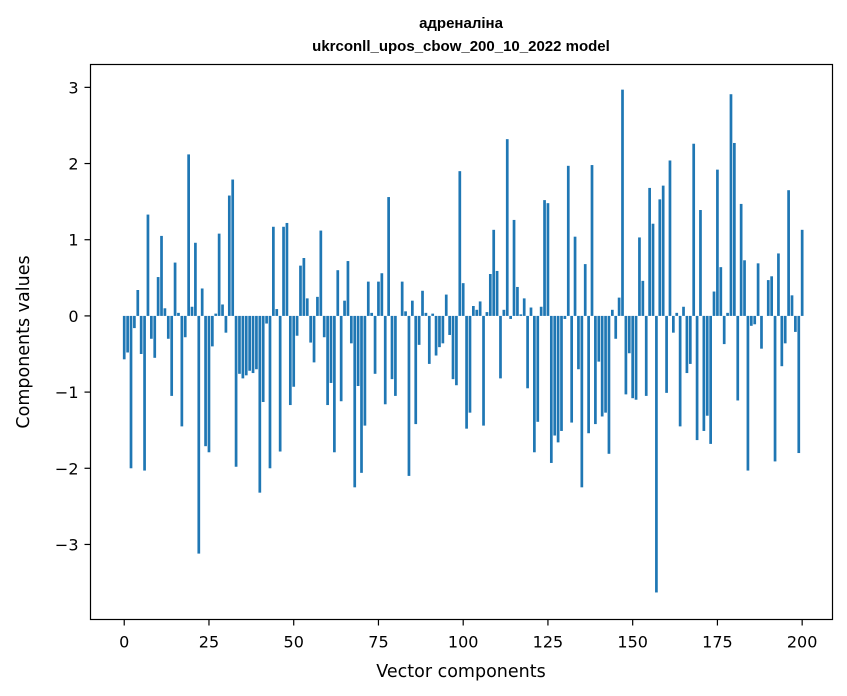 This screenshot has height=696, width=847. Describe the element at coordinates (461, 46) in the screenshot. I see `chart-subtitle: ukrconll_upos_cbow_200_10_2022 model` at that location.